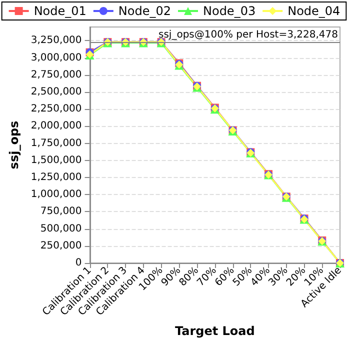 This screenshot has width=348, height=348. I want to click on y-tick-label: 2,750,000, so click(56, 74).